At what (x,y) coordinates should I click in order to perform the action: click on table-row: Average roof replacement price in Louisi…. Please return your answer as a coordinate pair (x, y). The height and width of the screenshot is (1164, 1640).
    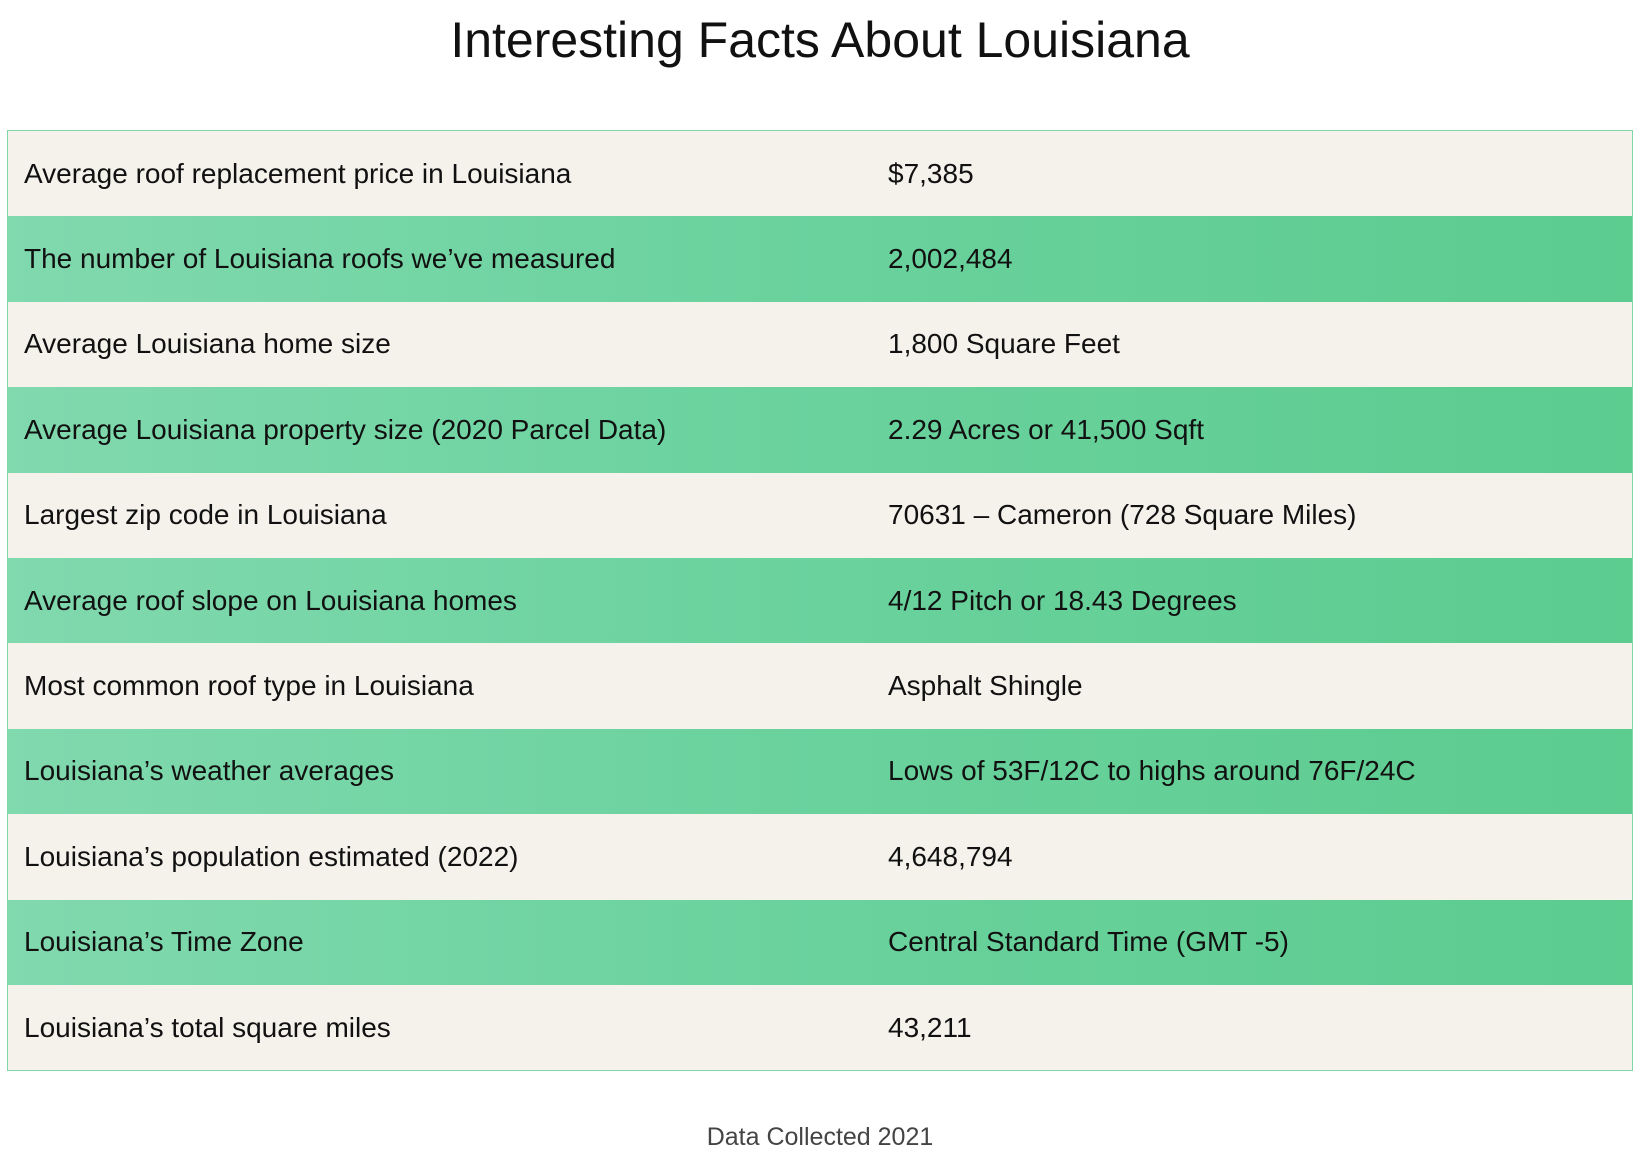
    Looking at the image, I should click on (820, 174).